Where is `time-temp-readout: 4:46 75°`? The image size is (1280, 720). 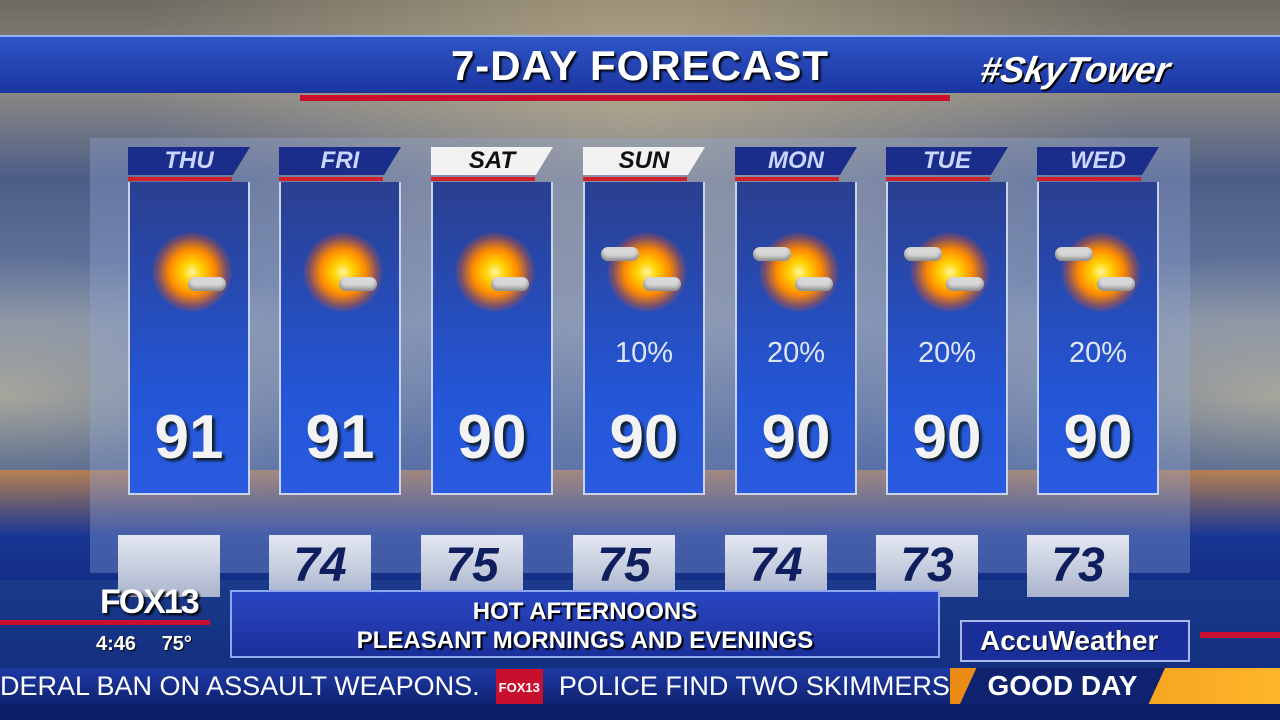
time-temp-readout: 4:46 75° is located at coordinates (144, 644).